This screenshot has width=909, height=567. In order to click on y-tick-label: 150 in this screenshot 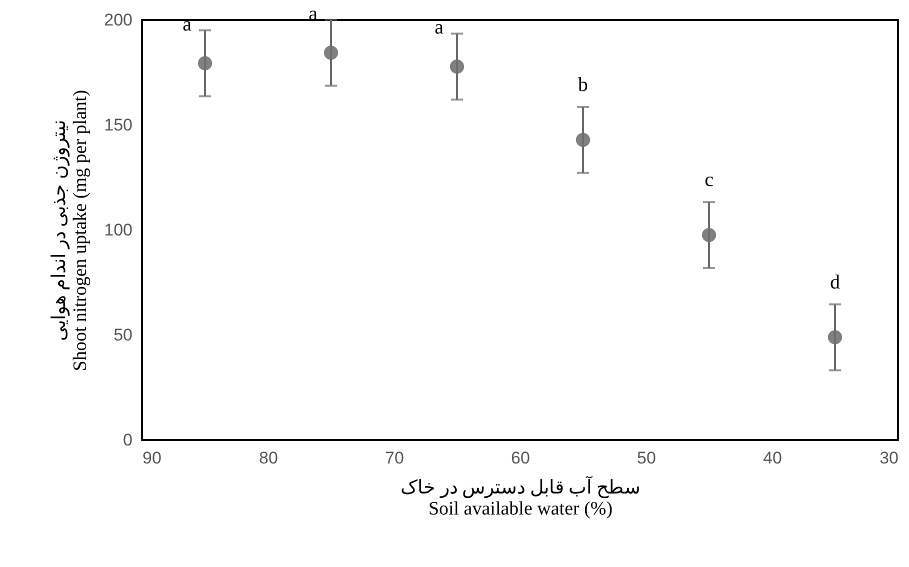, I will do `click(118, 125)`.